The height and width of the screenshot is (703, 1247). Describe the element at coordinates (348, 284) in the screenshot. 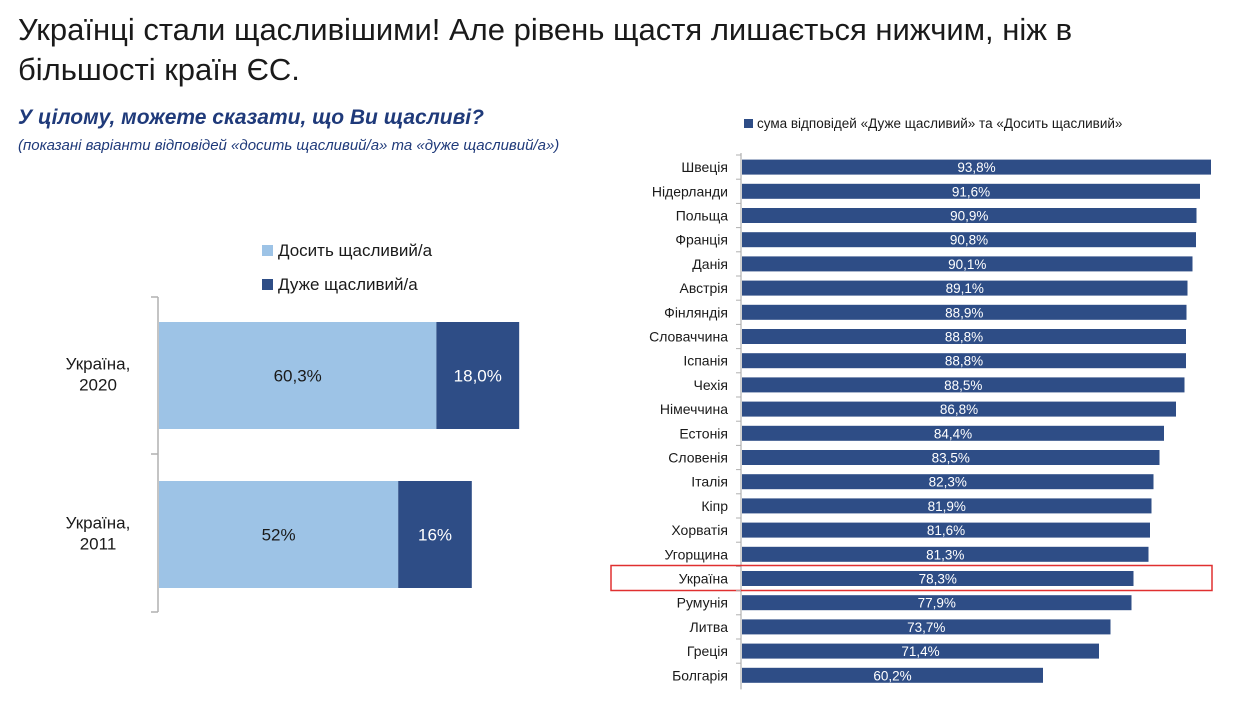

I see `legend-label-2: Дуже щасливий/а` at that location.